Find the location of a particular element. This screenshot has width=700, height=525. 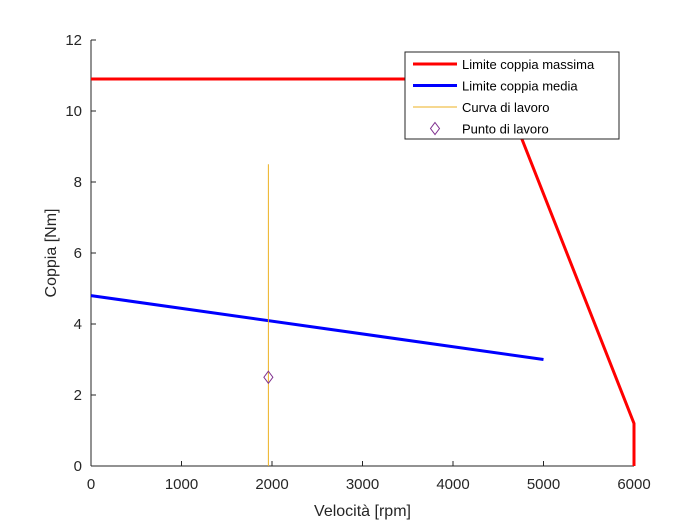

x-tick-label: 4000 is located at coordinates (452, 484).